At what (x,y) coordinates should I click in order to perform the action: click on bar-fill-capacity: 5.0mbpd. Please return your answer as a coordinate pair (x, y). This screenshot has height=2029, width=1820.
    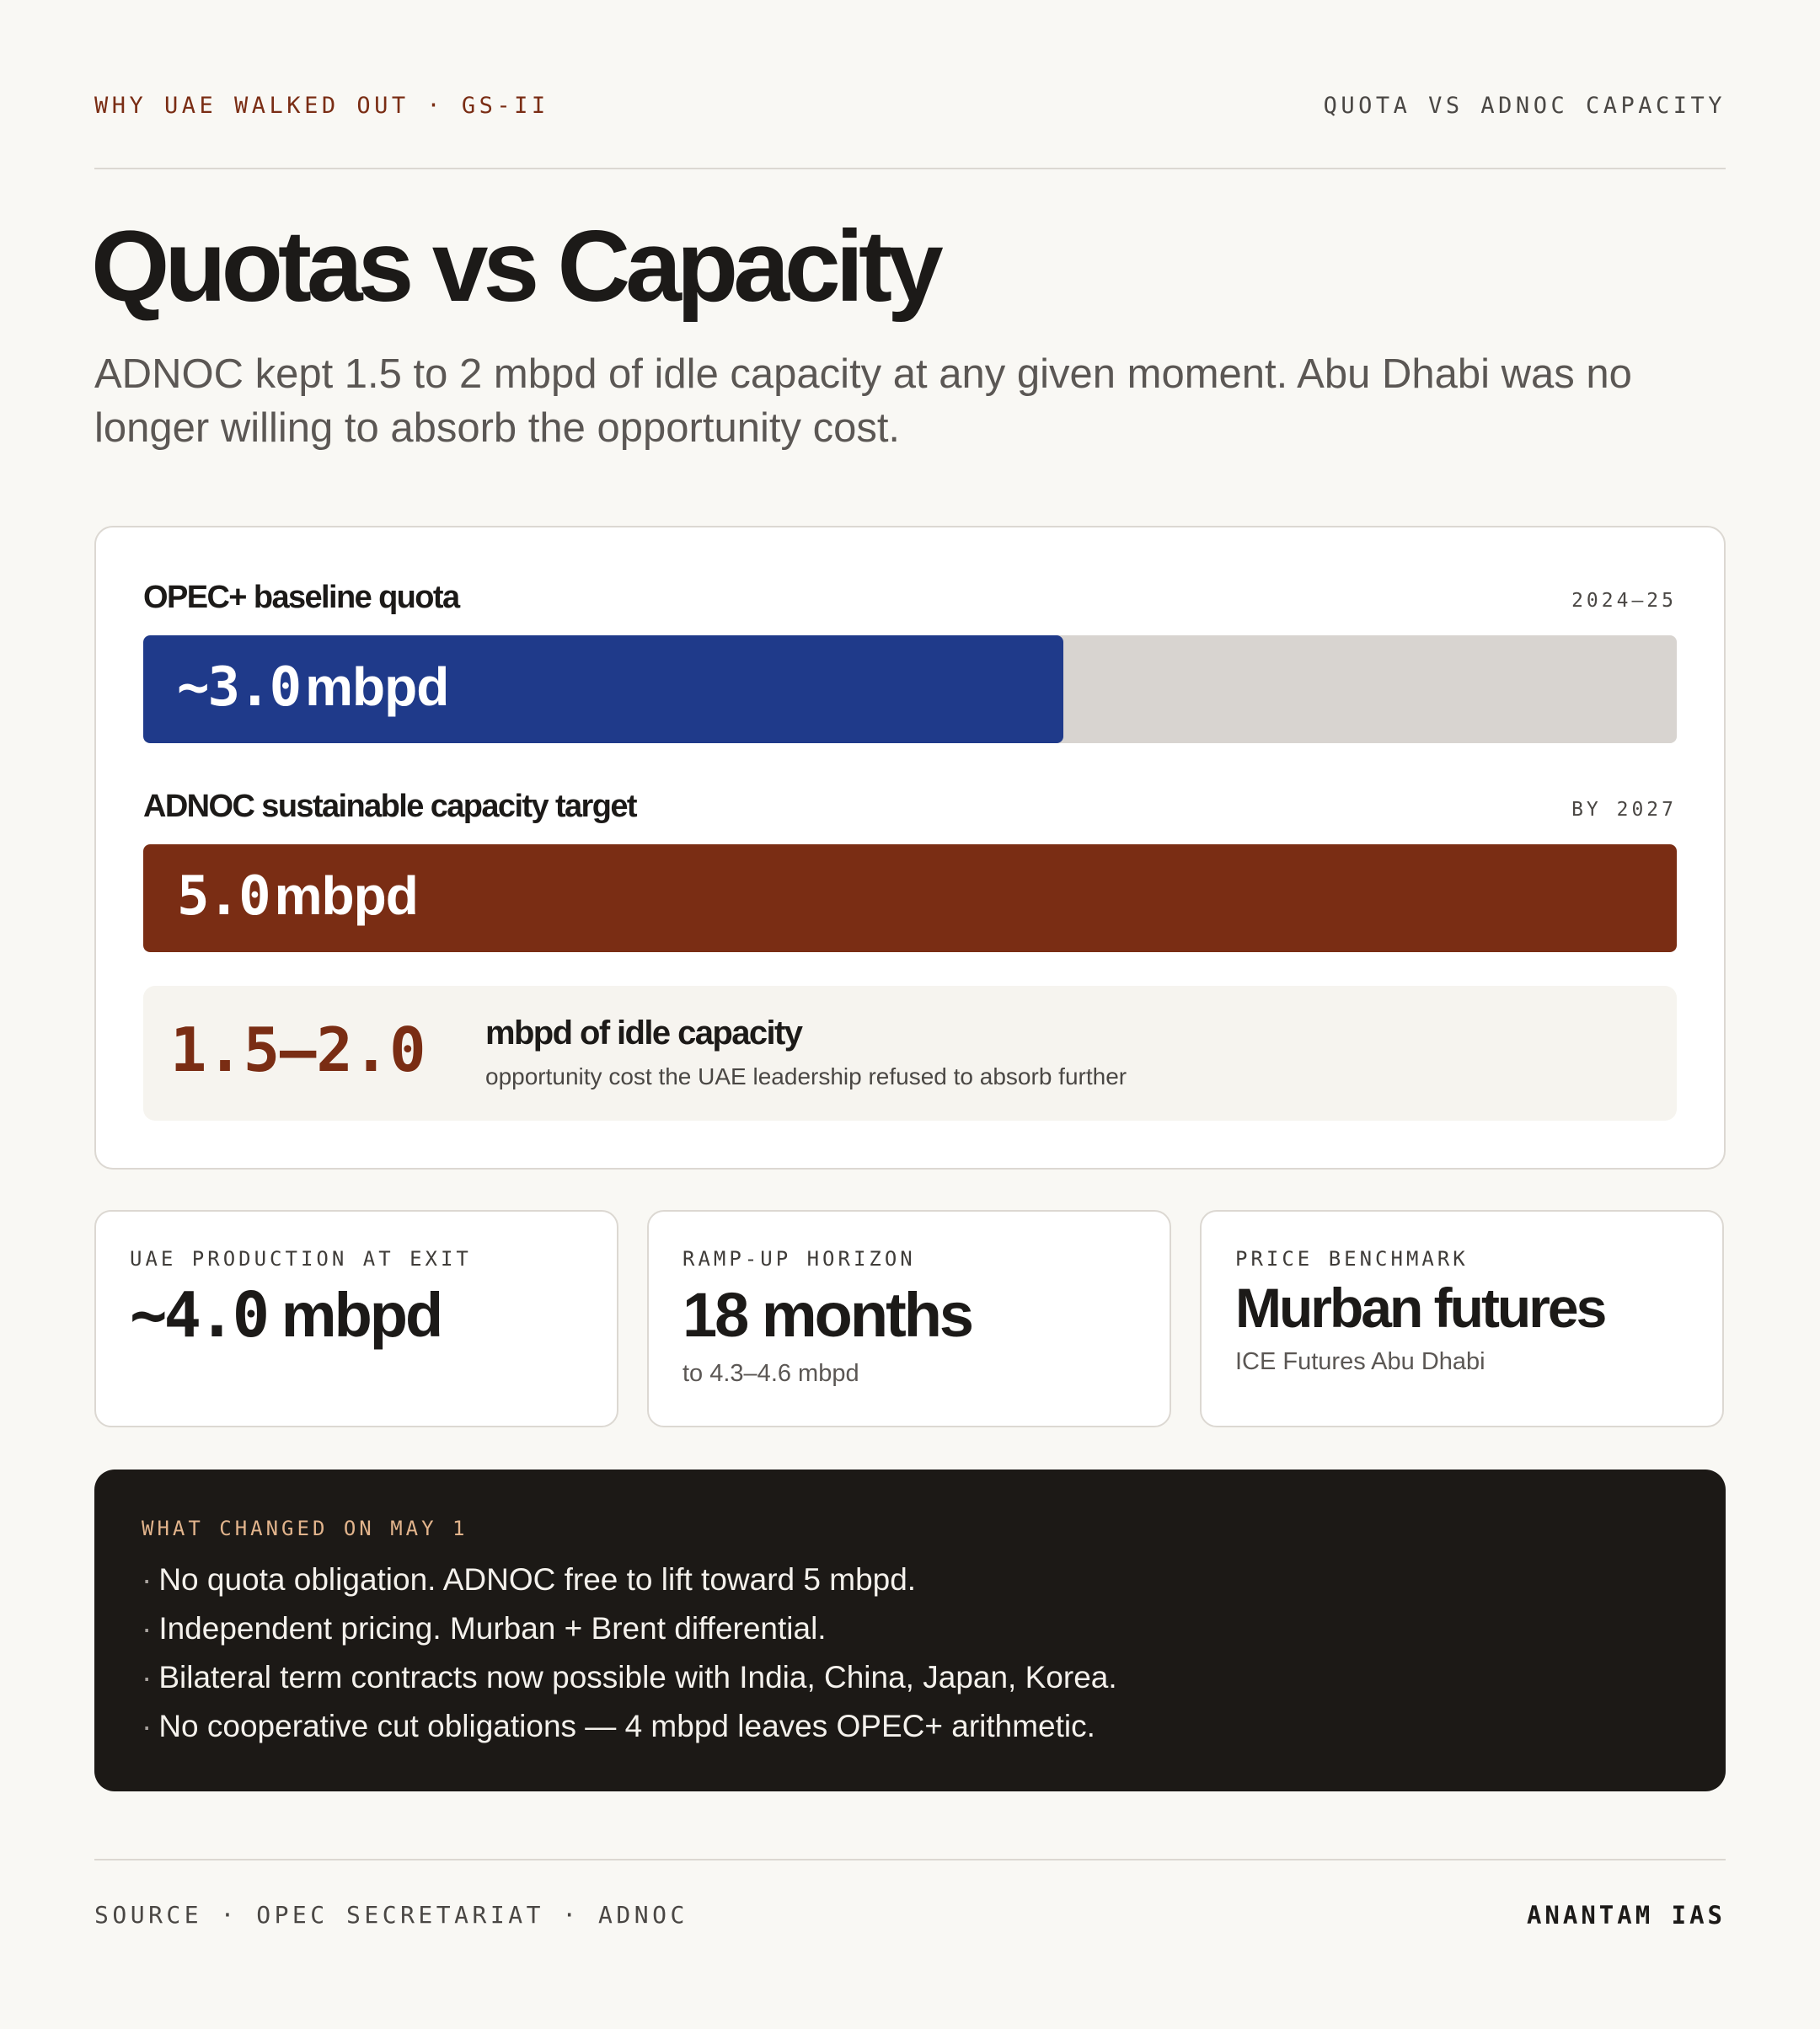
    Looking at the image, I should click on (910, 898).